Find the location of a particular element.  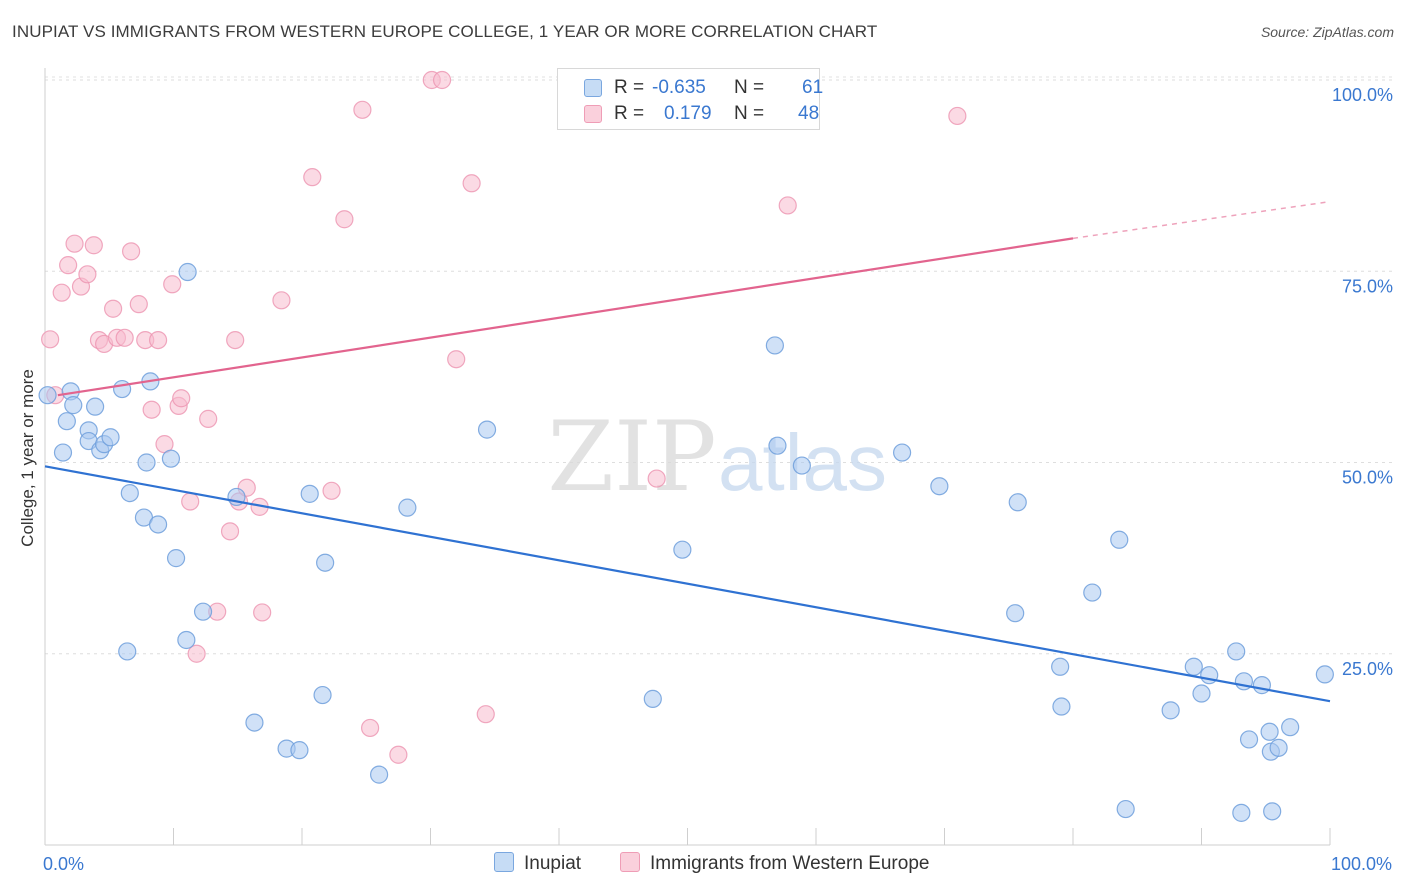

legend-swatch-western-europe is located at coordinates (593, 114).